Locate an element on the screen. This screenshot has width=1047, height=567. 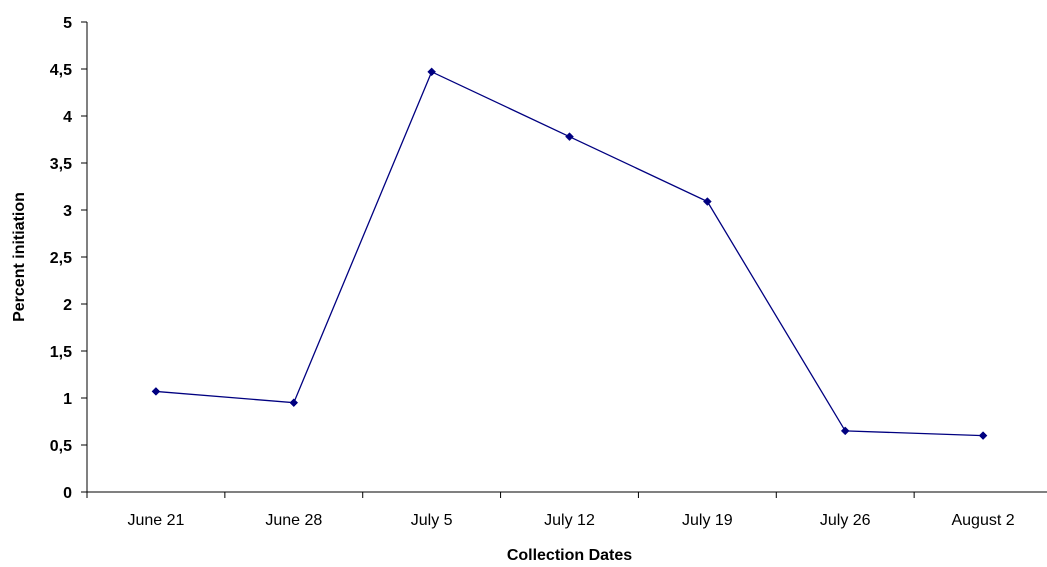
x-axis-title: Collection Dates is located at coordinates (569, 555).